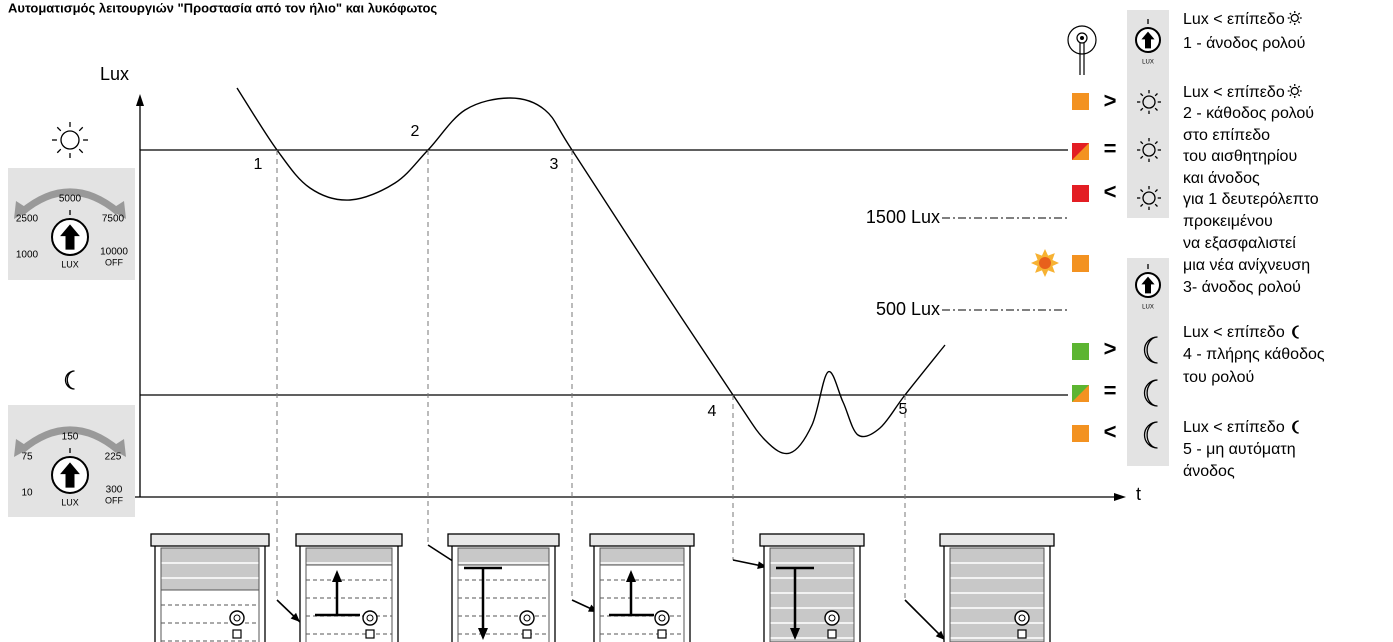 Image resolution: width=1393 pixels, height=642 pixels. Describe the element at coordinates (69, 380) in the screenshot. I see `moon-icon` at that location.